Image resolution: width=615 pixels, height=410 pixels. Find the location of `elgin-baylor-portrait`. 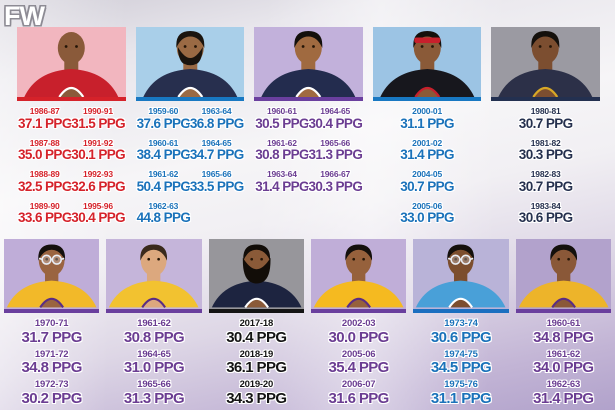

elgin-baylor-portrait is located at coordinates (563, 276).